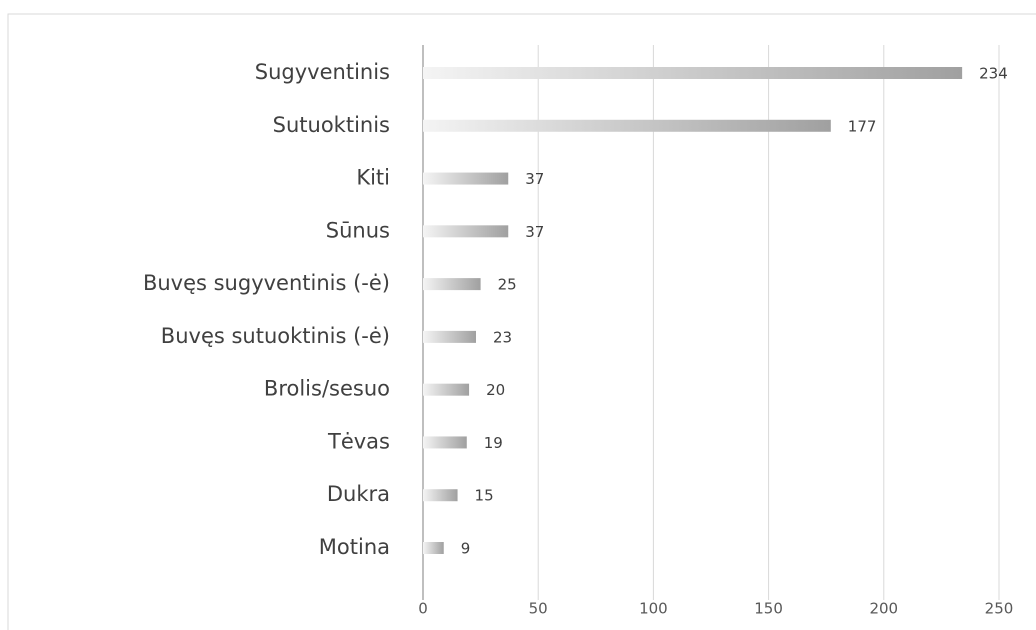 This screenshot has height=630, width=1036. I want to click on data-label: 234, so click(993, 74).